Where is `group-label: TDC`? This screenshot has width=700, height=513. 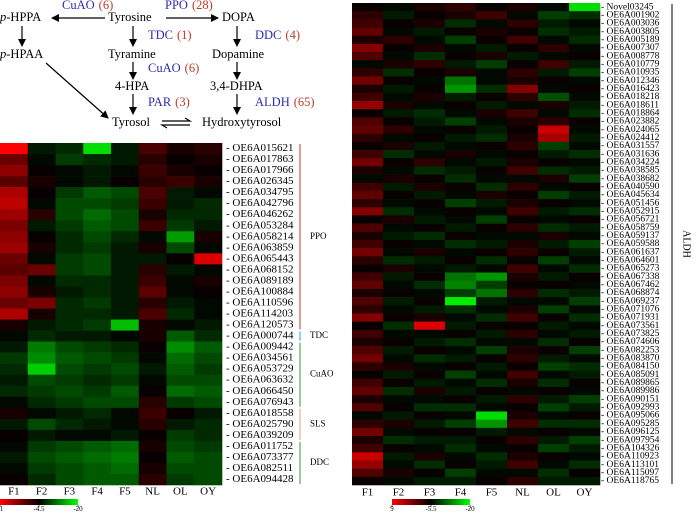 group-label: TDC is located at coordinates (319, 335).